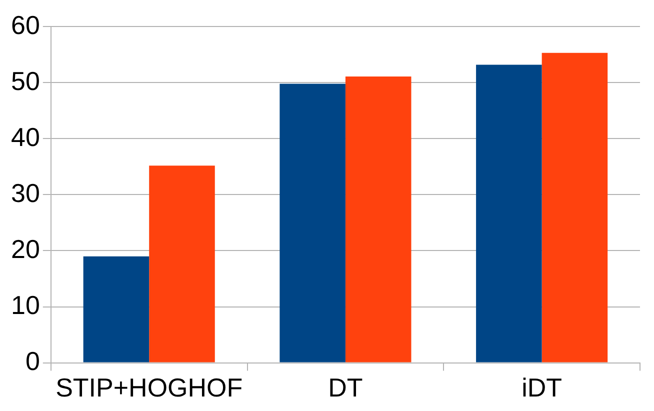 The height and width of the screenshot is (411, 654). What do you see at coordinates (32, 361) in the screenshot?
I see `y-tick-label: 0` at bounding box center [32, 361].